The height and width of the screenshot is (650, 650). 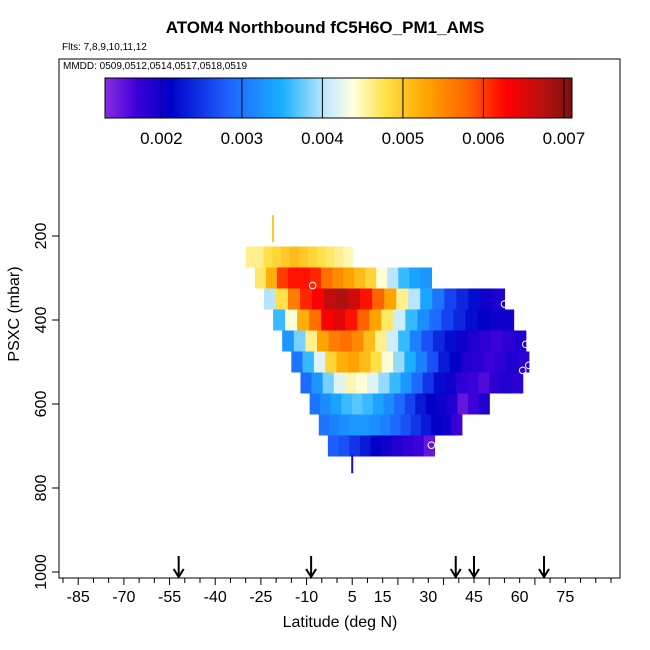 What do you see at coordinates (520, 597) in the screenshot?
I see `x-tick-label: 60` at bounding box center [520, 597].